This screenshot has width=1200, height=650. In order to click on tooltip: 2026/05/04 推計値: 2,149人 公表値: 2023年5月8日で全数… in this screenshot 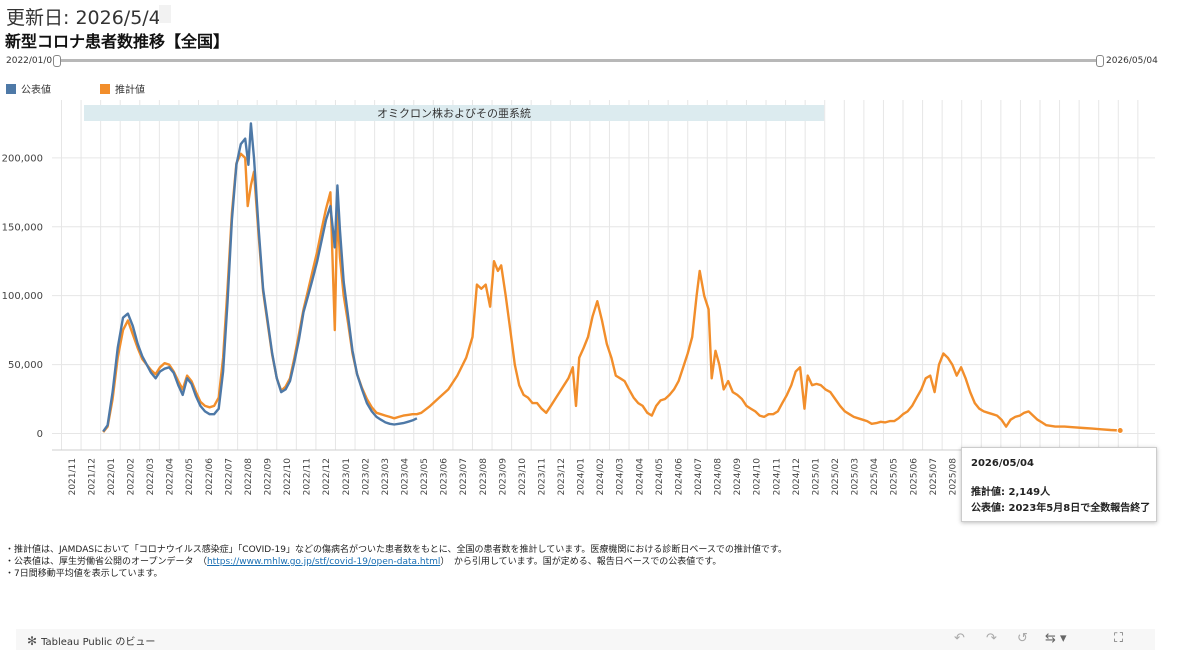, I will do `click(1059, 484)`.